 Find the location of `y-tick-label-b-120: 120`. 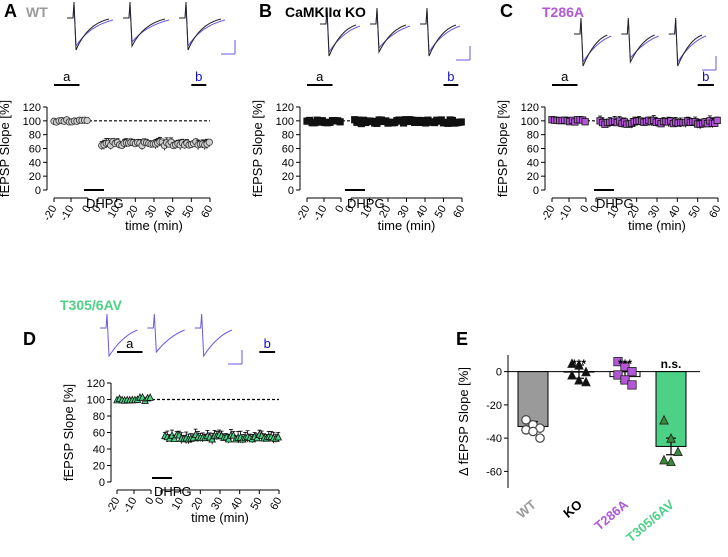

y-tick-label-b-120: 120 is located at coordinates (285, 108).